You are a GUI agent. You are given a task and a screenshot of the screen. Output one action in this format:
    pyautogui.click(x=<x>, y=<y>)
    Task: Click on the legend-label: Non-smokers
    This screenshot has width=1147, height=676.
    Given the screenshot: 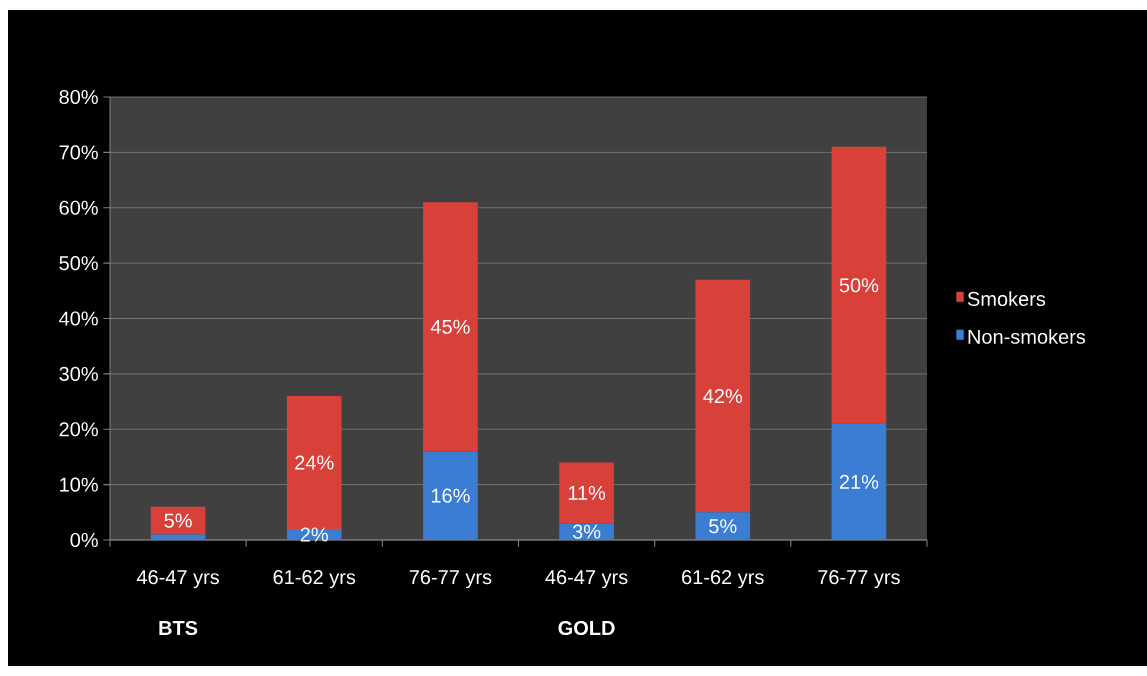 What is the action you would take?
    pyautogui.click(x=1027, y=336)
    